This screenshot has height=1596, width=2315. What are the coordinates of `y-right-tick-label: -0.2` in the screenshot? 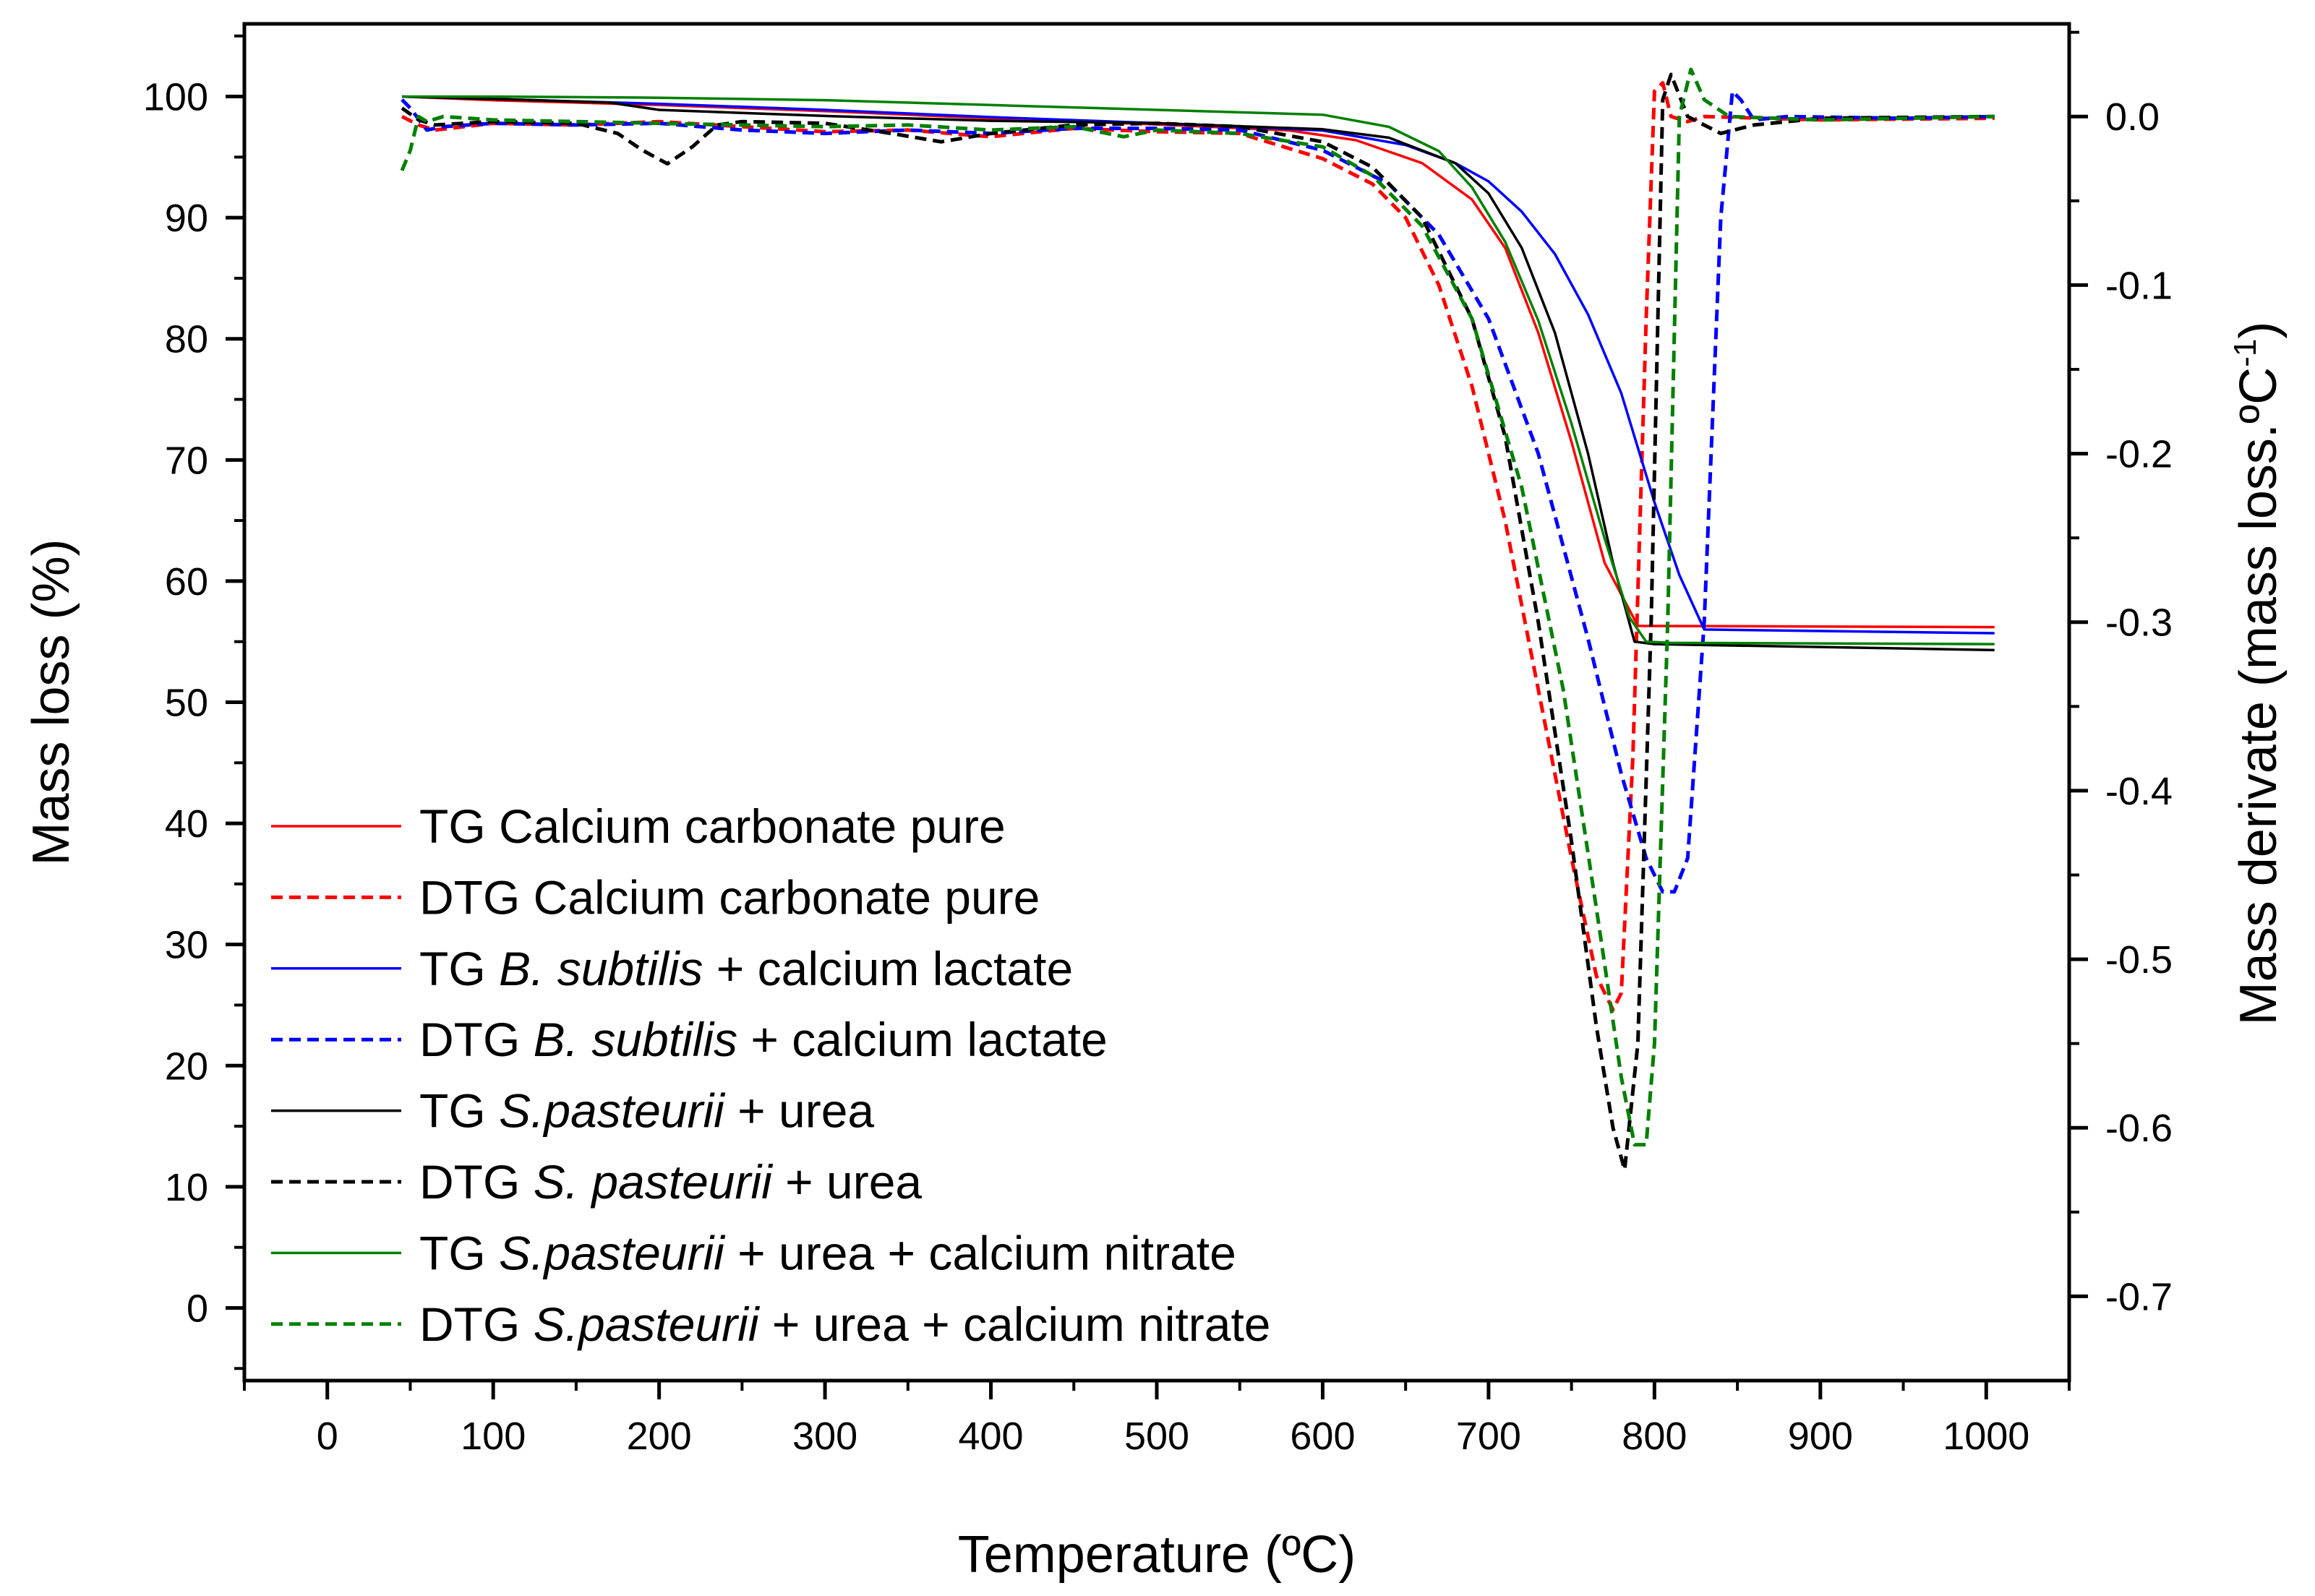 It's located at (2139, 454).